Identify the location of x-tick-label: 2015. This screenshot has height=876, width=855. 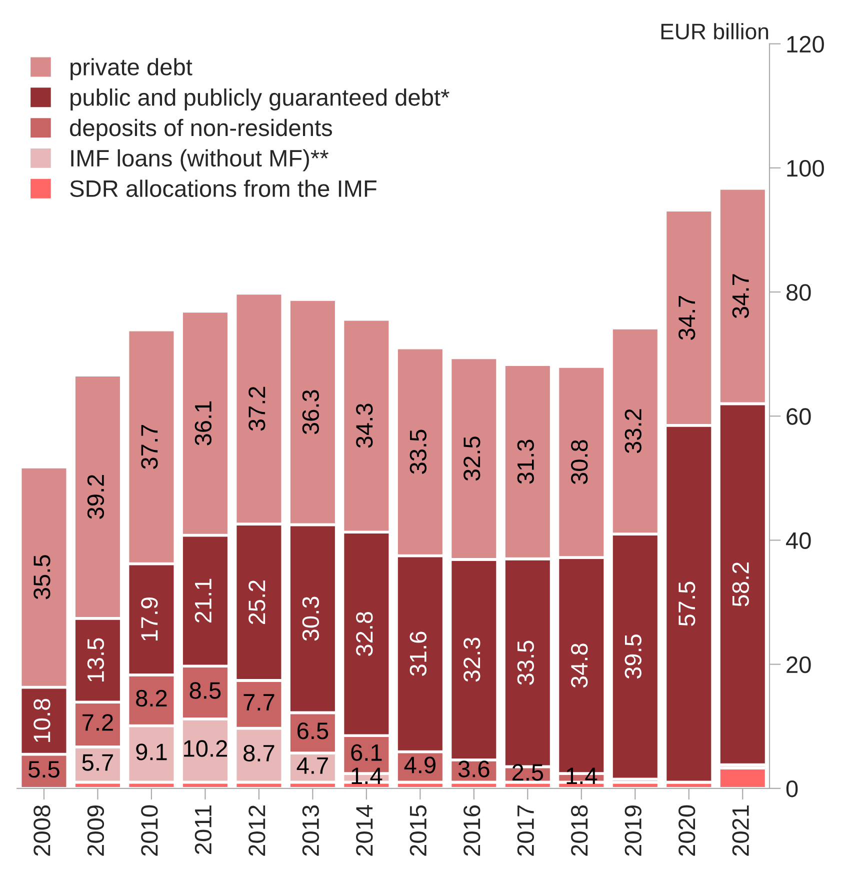
(418, 830).